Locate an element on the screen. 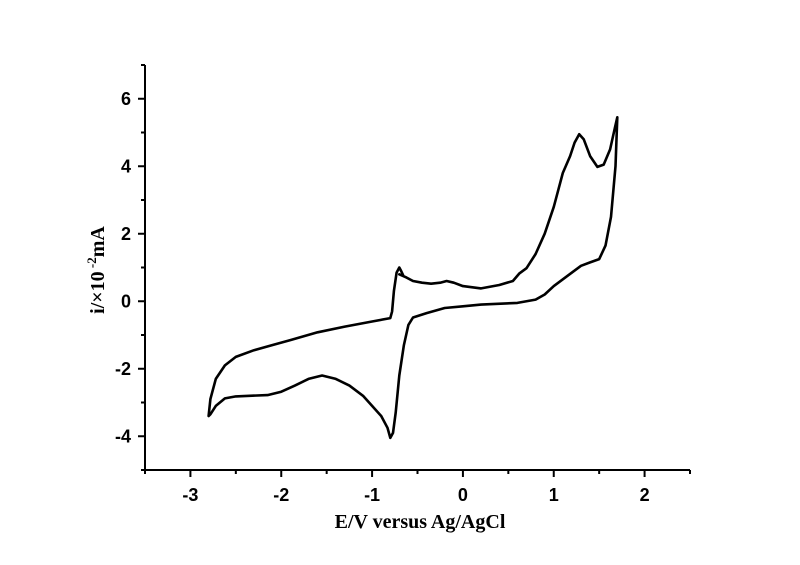 This screenshot has height=565, width=800. y-tick-label: 2 is located at coordinates (126, 234).